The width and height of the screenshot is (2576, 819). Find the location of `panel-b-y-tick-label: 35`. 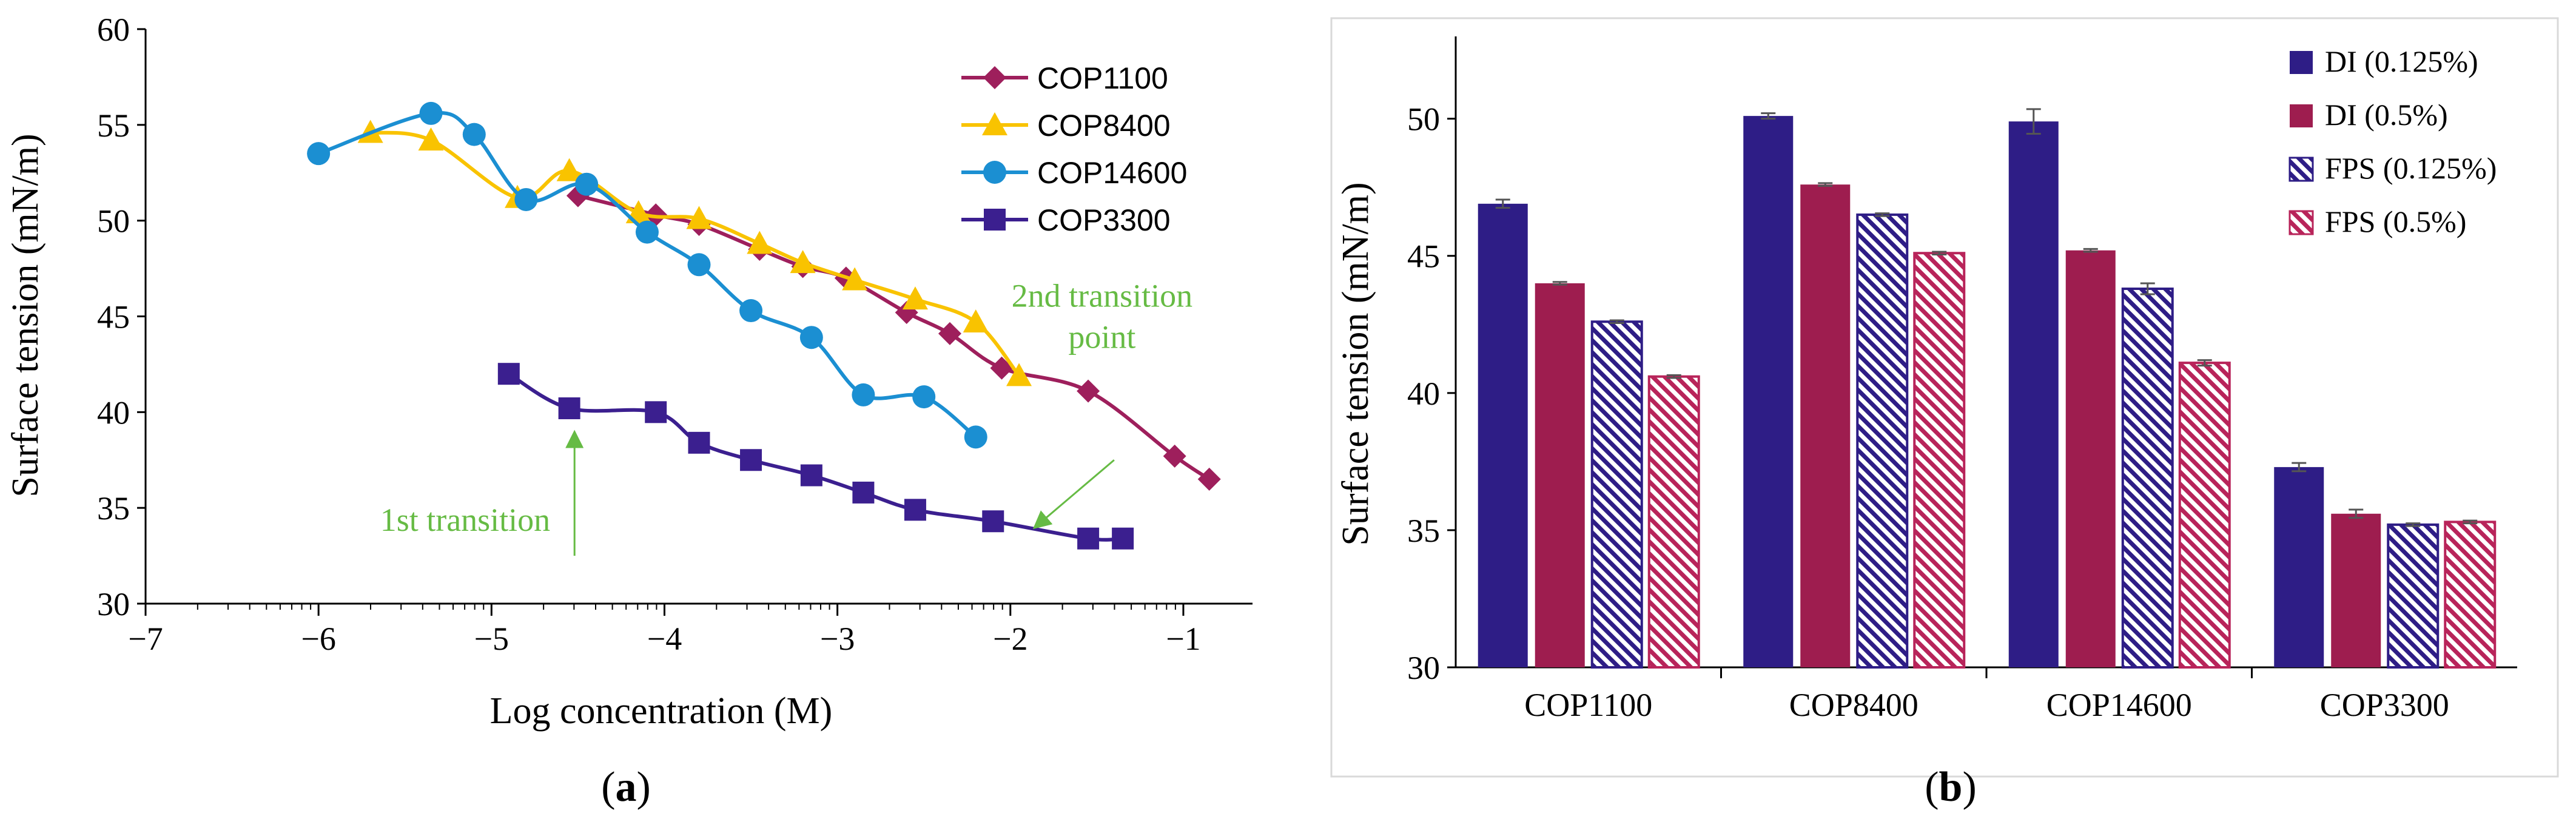

panel-b-y-tick-label: 35 is located at coordinates (1423, 531).